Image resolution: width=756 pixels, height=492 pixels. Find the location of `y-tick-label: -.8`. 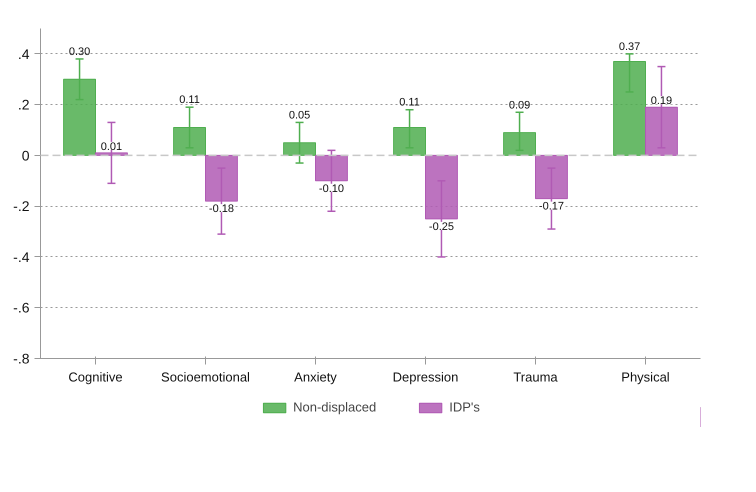

y-tick-label: -.8 is located at coordinates (21, 358).